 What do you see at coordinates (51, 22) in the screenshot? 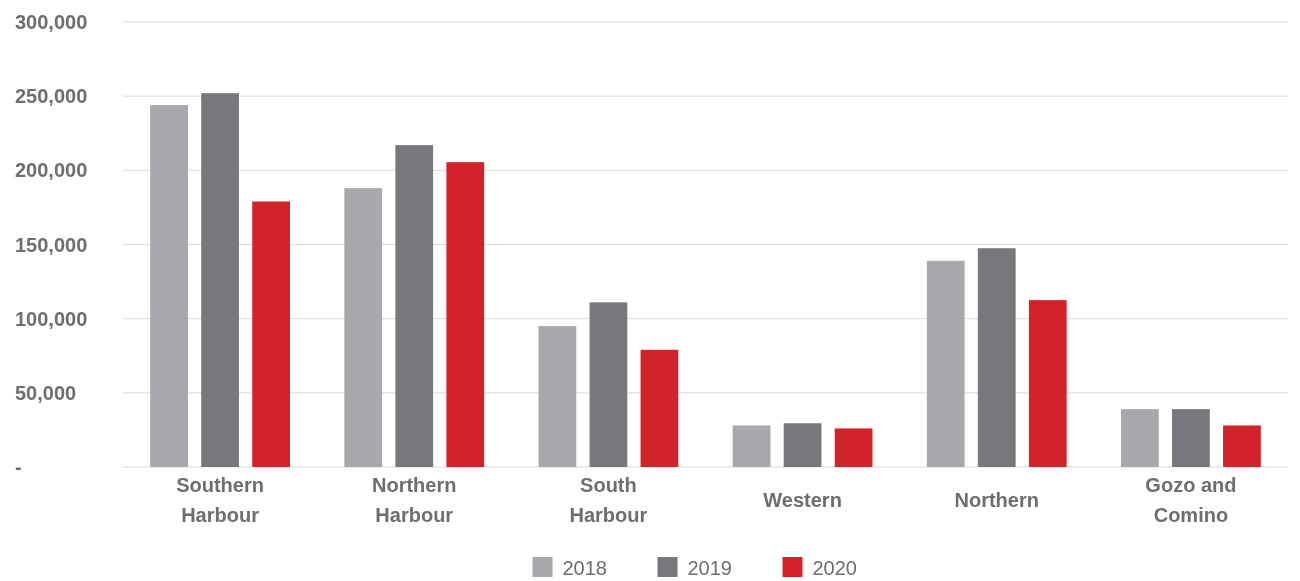
I see `y-tick-label: 300,000` at bounding box center [51, 22].